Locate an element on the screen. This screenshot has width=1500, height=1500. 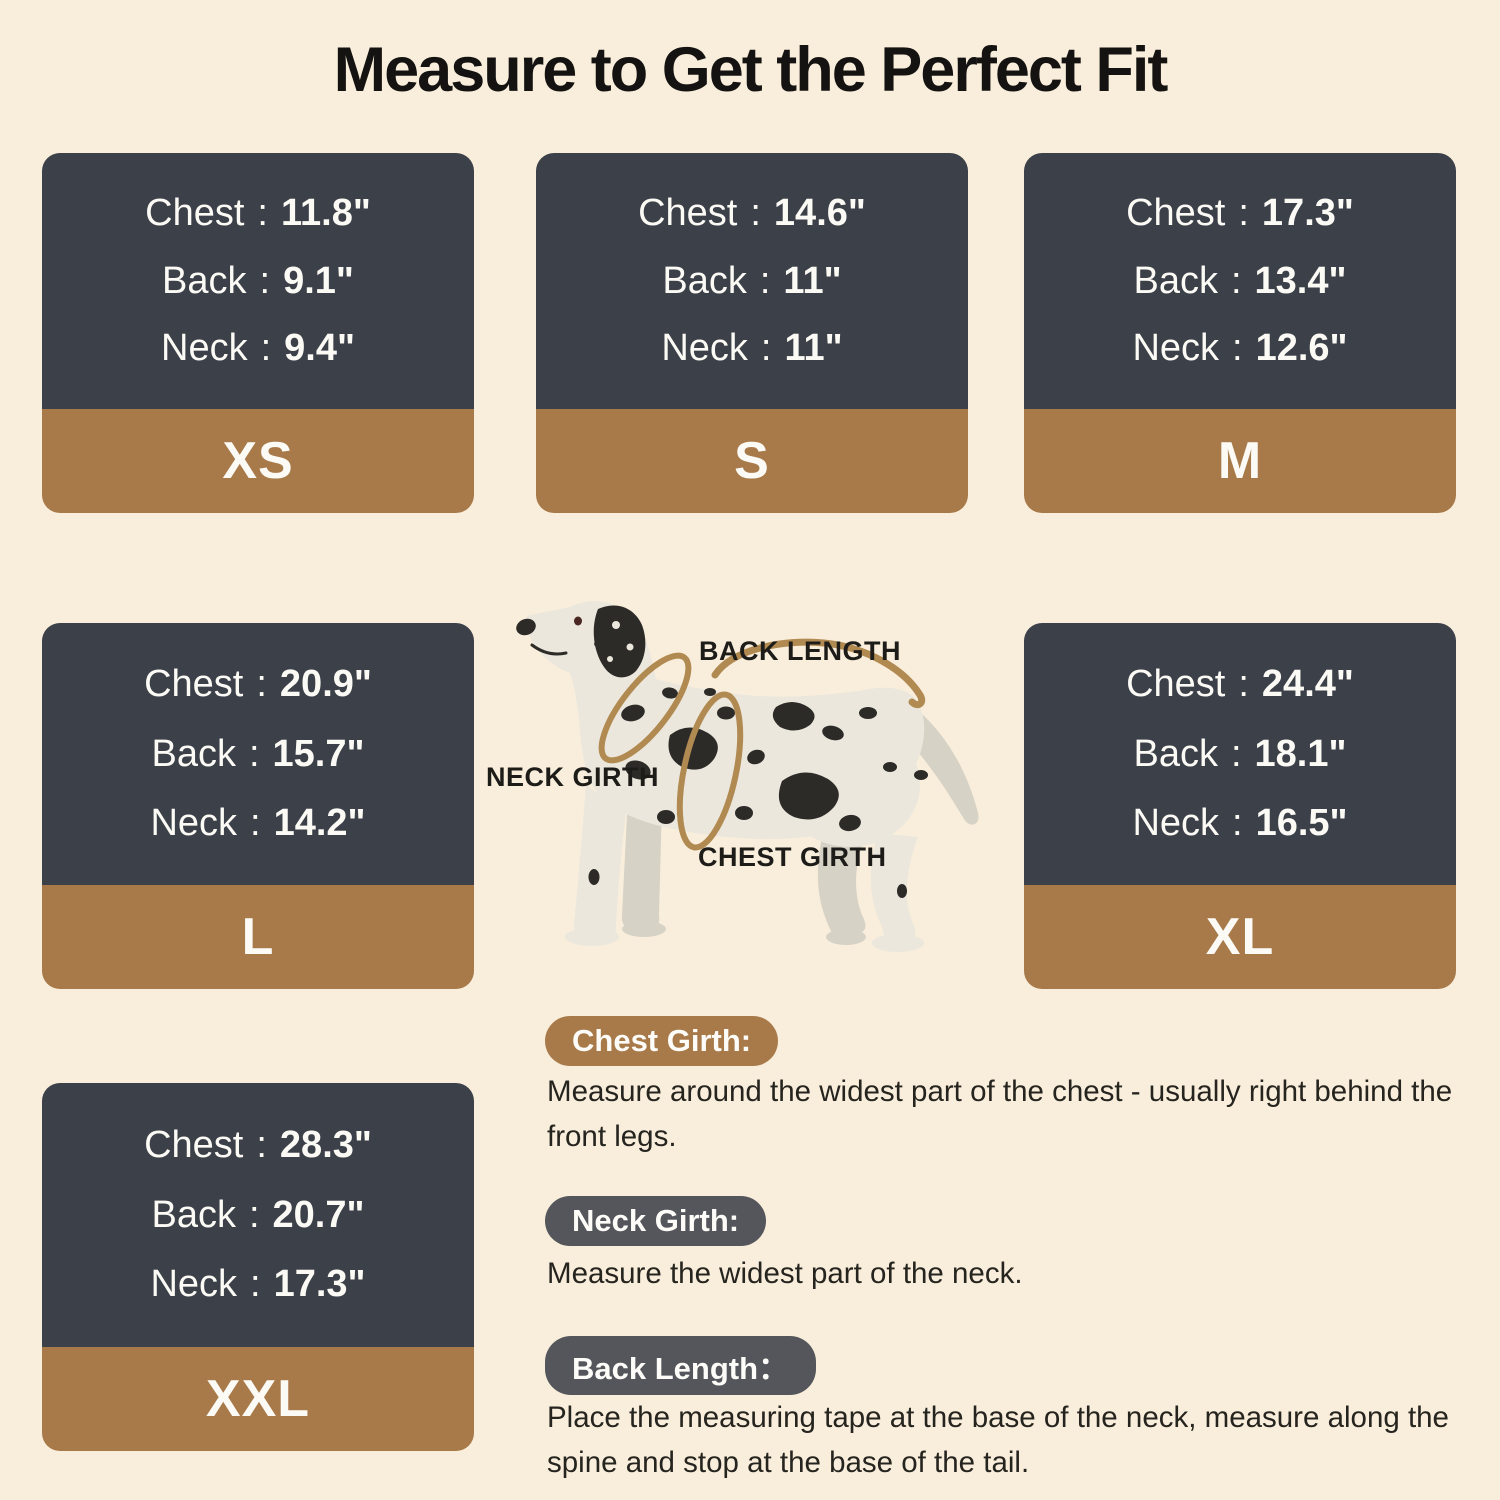
measurement-row: Chest:24.4" is located at coordinates (1240, 684).